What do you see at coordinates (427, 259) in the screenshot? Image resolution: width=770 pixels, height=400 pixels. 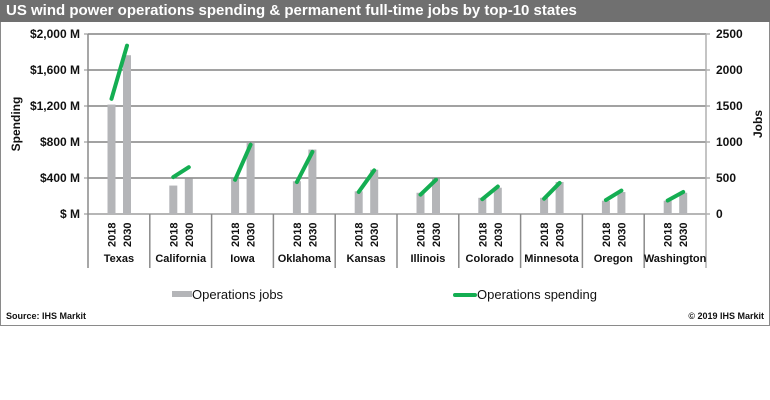 I see `category-label: Illinois` at bounding box center [427, 259].